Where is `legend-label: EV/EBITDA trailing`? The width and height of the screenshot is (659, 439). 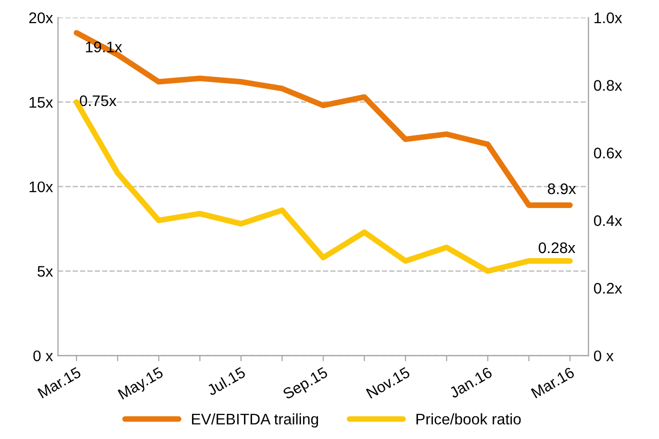 legend-label: EV/EBITDA trailing is located at coordinates (255, 420).